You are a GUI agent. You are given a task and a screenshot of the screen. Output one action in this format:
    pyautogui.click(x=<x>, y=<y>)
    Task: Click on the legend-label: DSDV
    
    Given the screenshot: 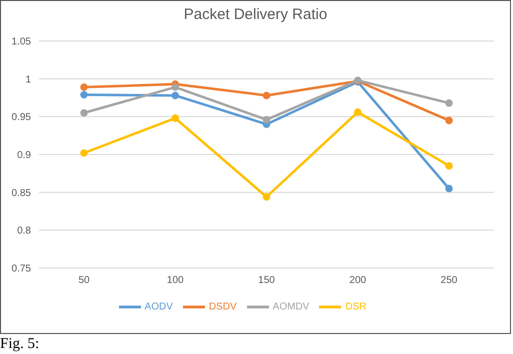 What is the action you would take?
    pyautogui.click(x=222, y=307)
    